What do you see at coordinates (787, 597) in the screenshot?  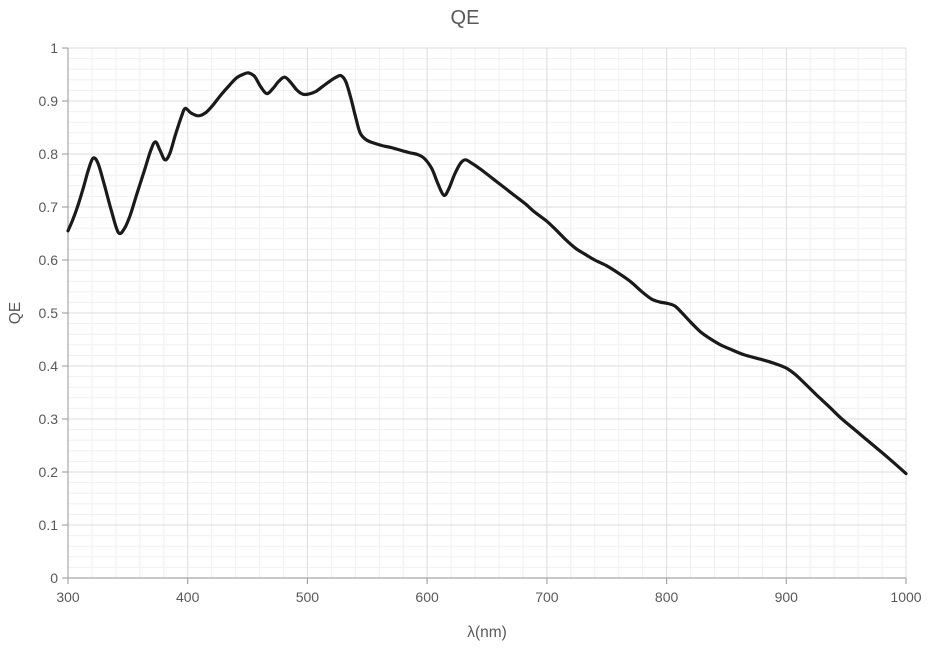 I see `x-tick-label: 900` at bounding box center [787, 597].